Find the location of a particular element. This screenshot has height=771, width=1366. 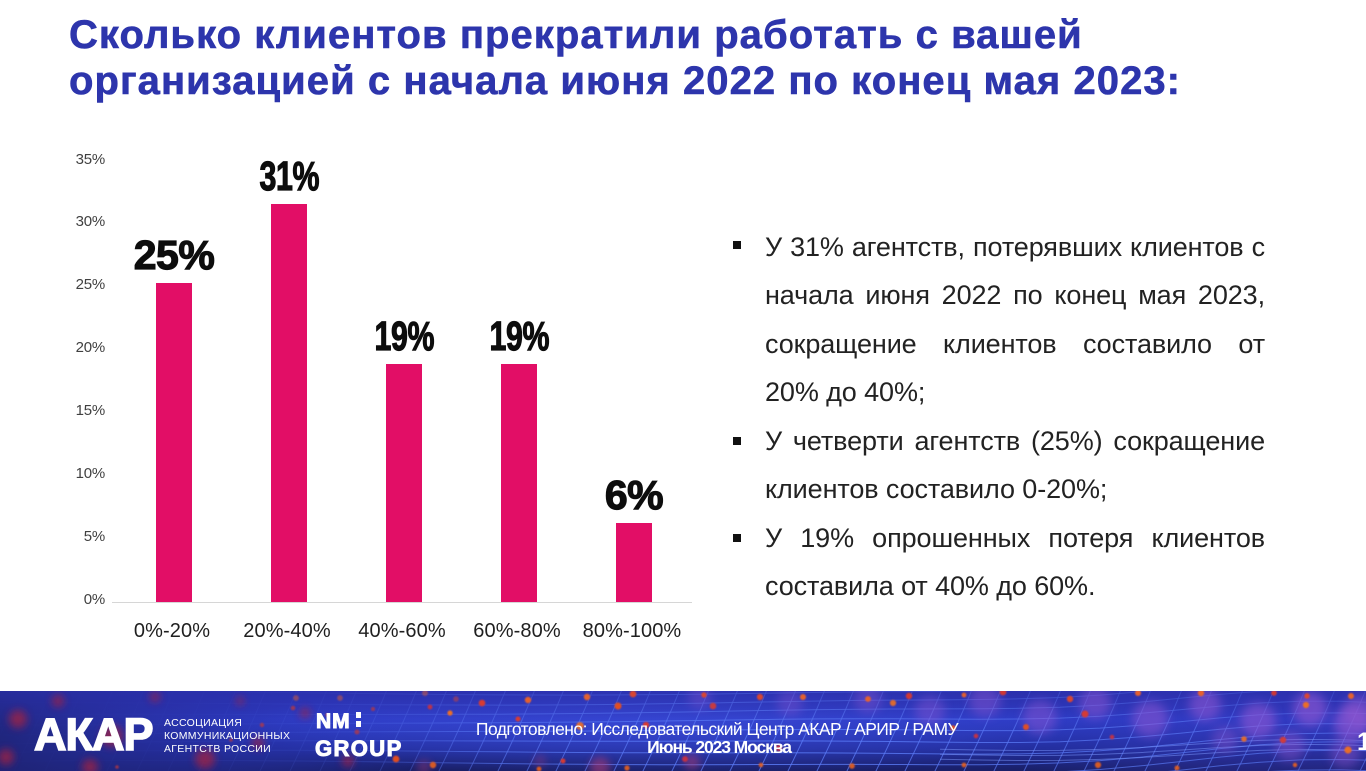

svg-text: NM is located at coordinates (333, 721).